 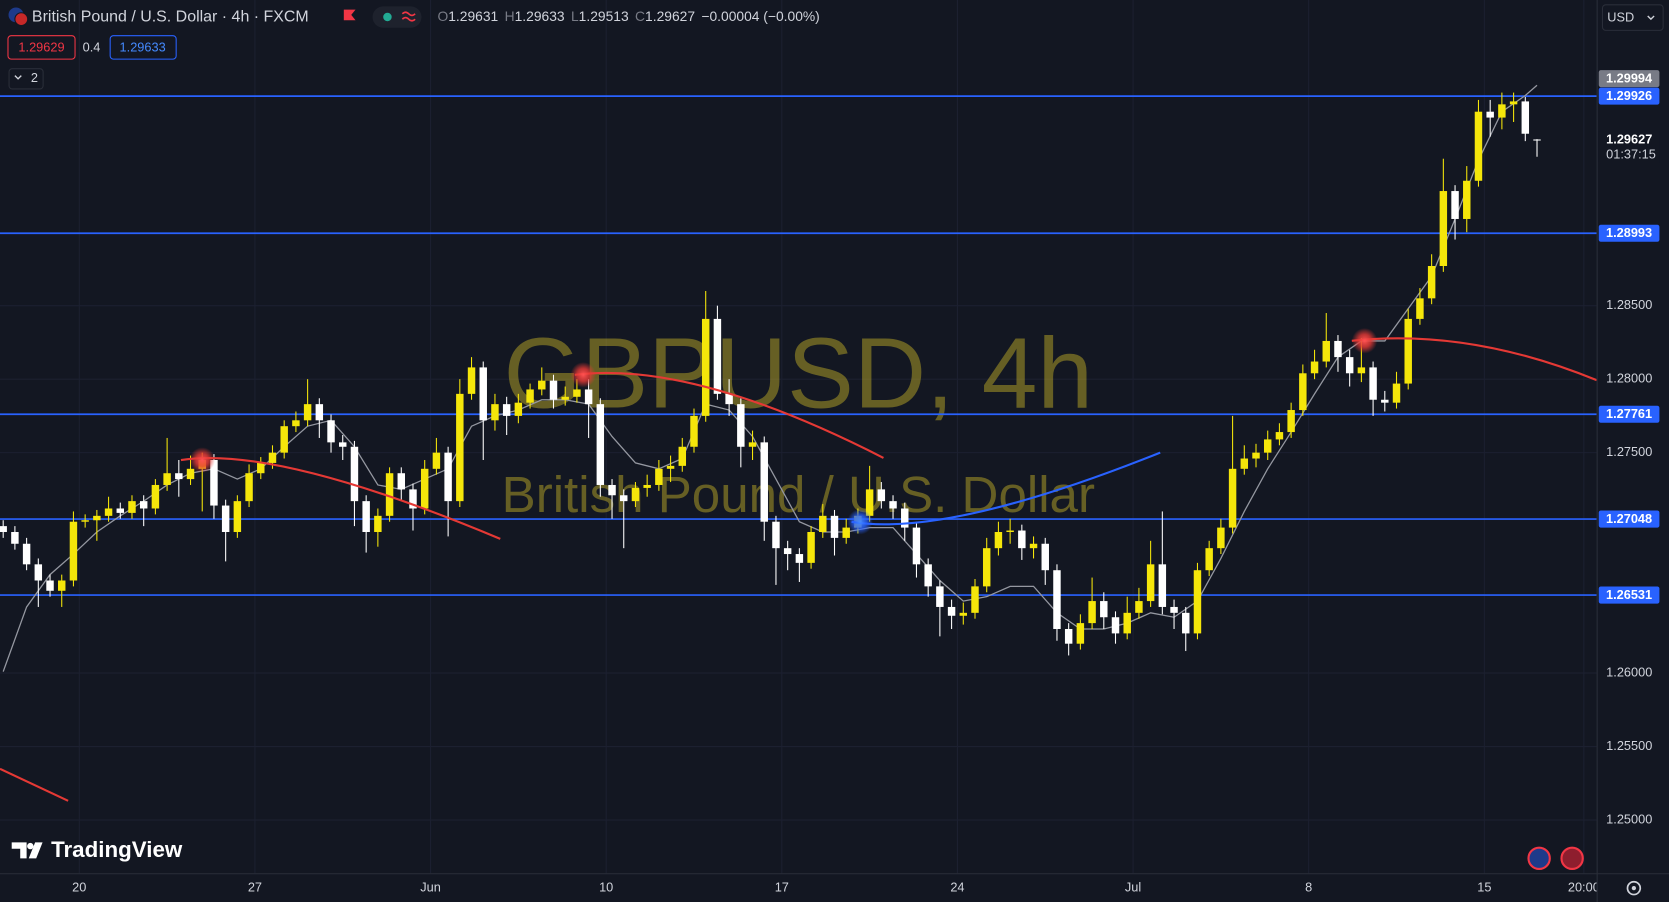 I want to click on spread: 0.4, so click(x=92, y=46).